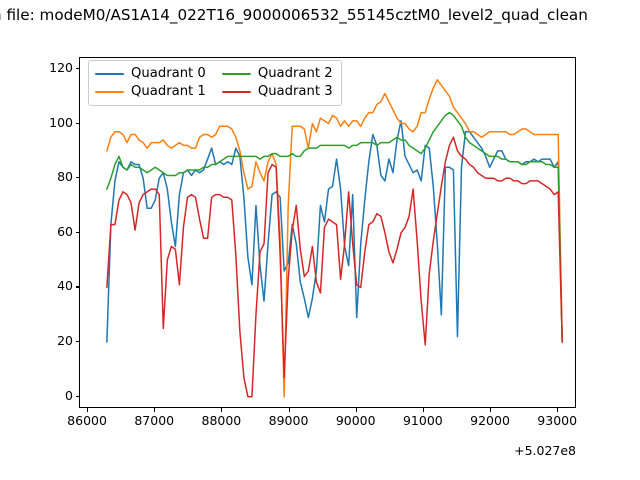 The width and height of the screenshot is (640, 480). Describe the element at coordinates (288, 420) in the screenshot. I see `x-tick-label: 89000` at that location.